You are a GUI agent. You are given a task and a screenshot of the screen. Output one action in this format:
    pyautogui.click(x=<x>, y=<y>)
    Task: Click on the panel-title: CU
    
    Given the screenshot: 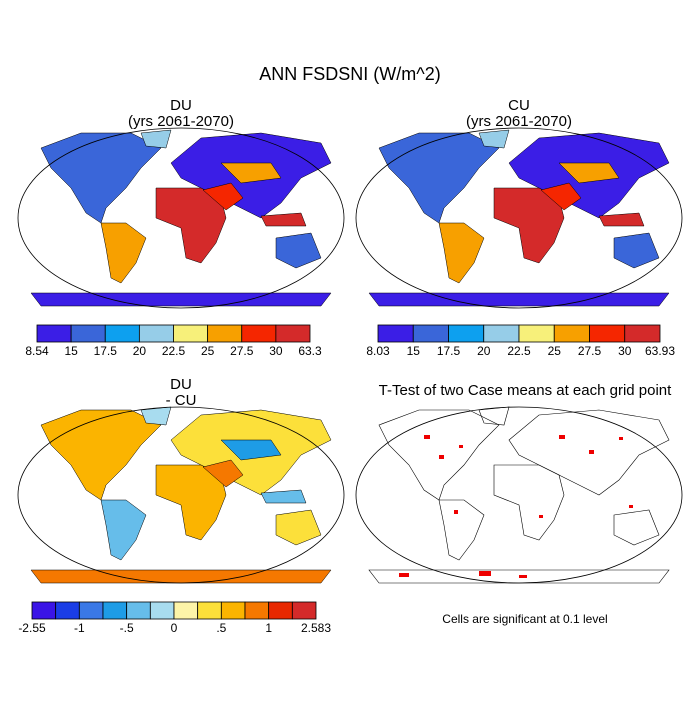 What is the action you would take?
    pyautogui.click(x=519, y=105)
    